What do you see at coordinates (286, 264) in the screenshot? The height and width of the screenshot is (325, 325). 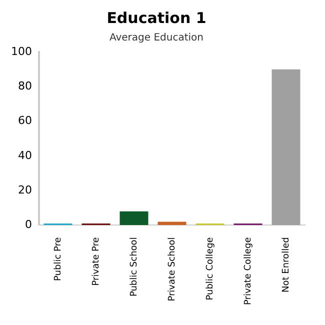 I see `x-tick-label: Not Enrolled` at bounding box center [286, 264].